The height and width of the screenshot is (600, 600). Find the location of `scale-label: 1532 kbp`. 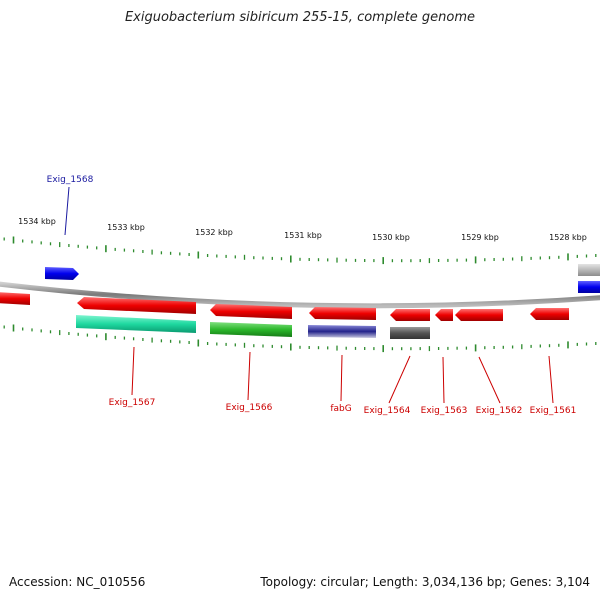

scale-label: 1532 kbp is located at coordinates (214, 232).